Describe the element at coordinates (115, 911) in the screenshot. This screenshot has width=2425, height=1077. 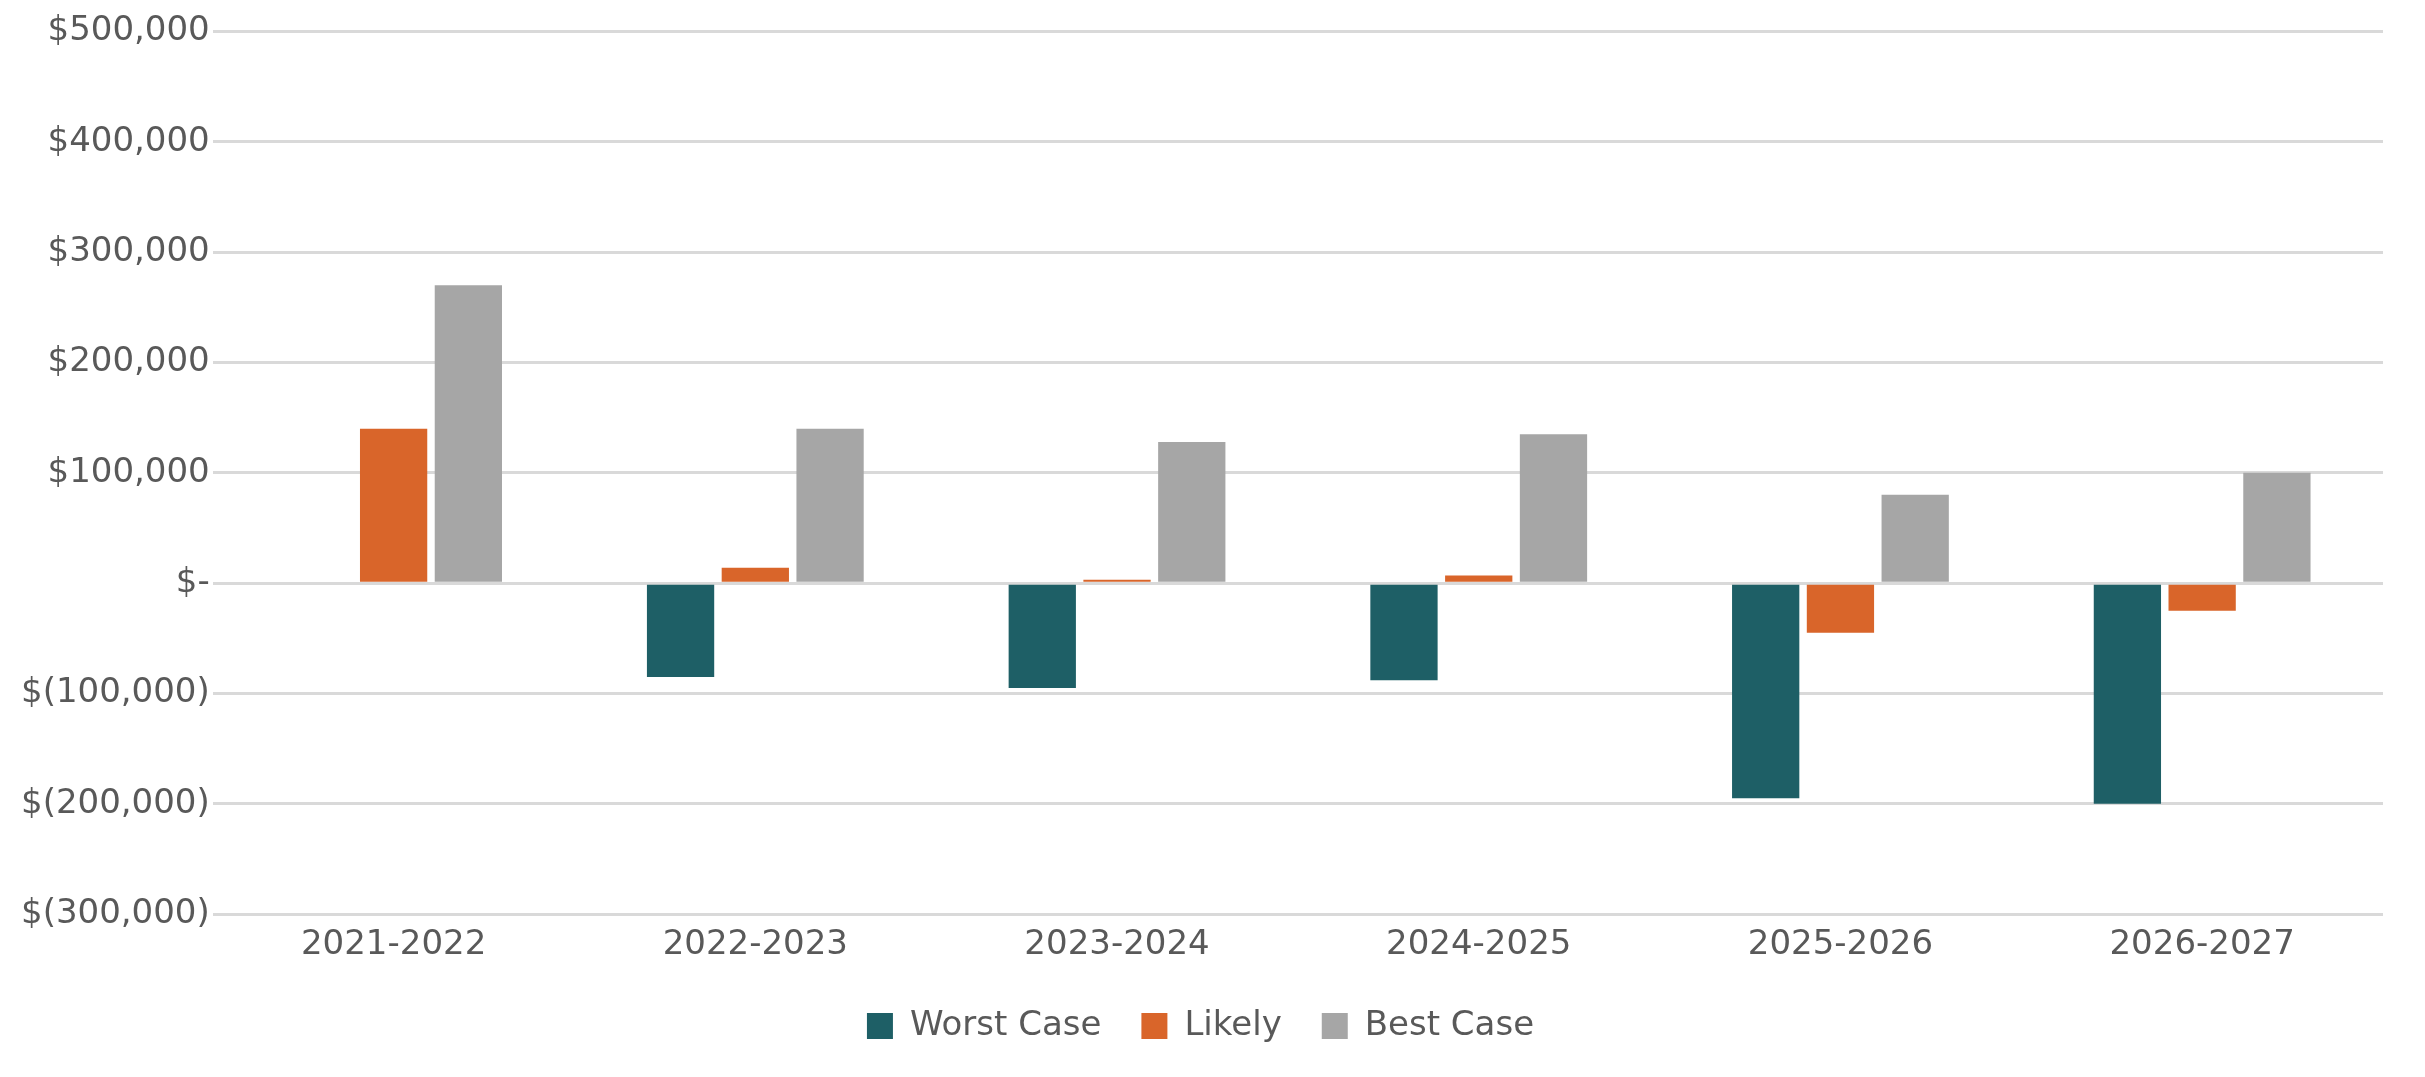
I see `y-tick-label: $(300,000)` at that location.